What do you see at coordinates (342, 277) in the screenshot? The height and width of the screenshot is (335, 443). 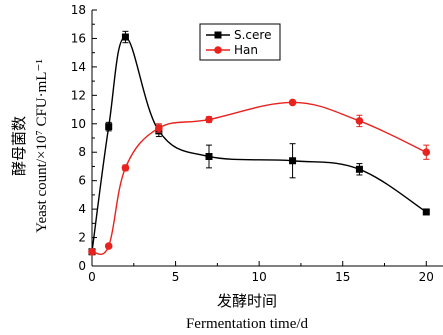 I see `x-tick-label: 15` at bounding box center [342, 277].